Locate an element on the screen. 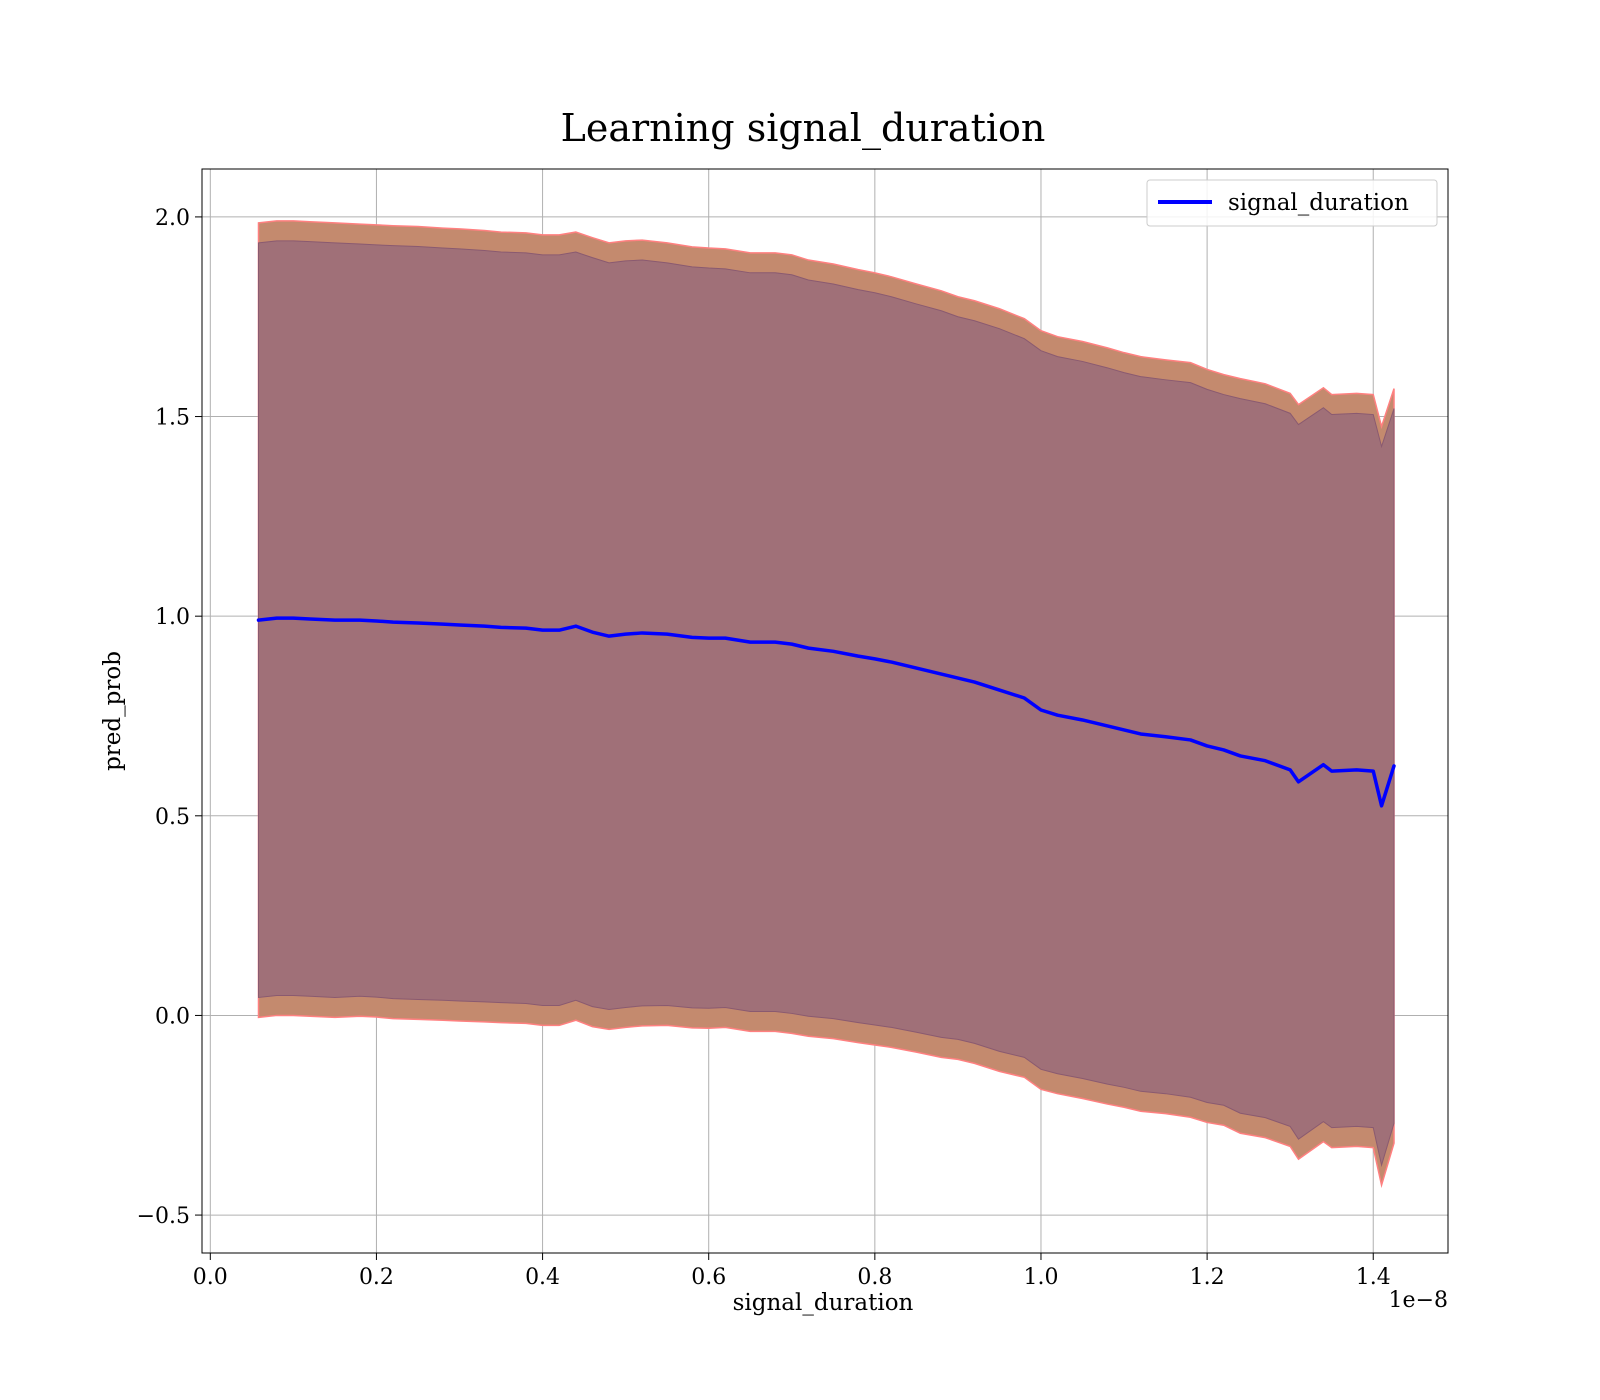 This screenshot has width=1600, height=1400. x-axis-ticks: 0.0 0.2 0.4 0.6 0.8 1.0 1.2 1.4 is located at coordinates (792, 1271).